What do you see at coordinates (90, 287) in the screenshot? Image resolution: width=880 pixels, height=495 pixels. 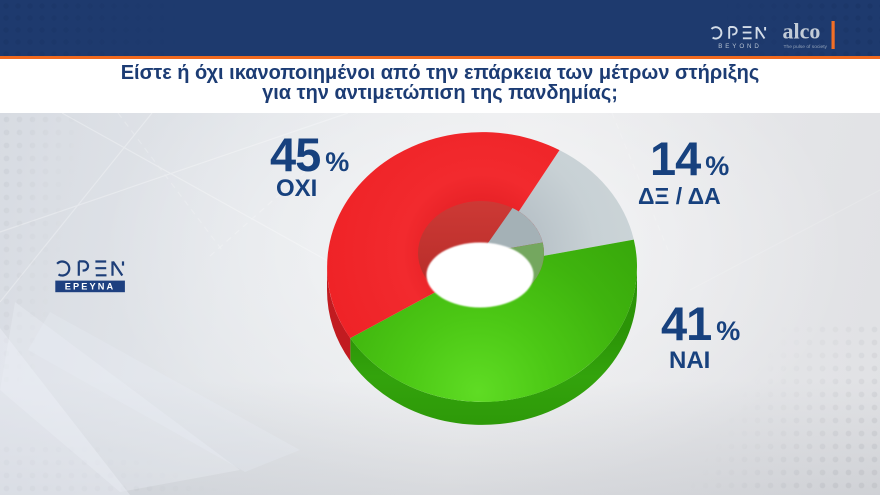 I see `svg-text: ΕΡΕΥΝΑ` at bounding box center [90, 287].